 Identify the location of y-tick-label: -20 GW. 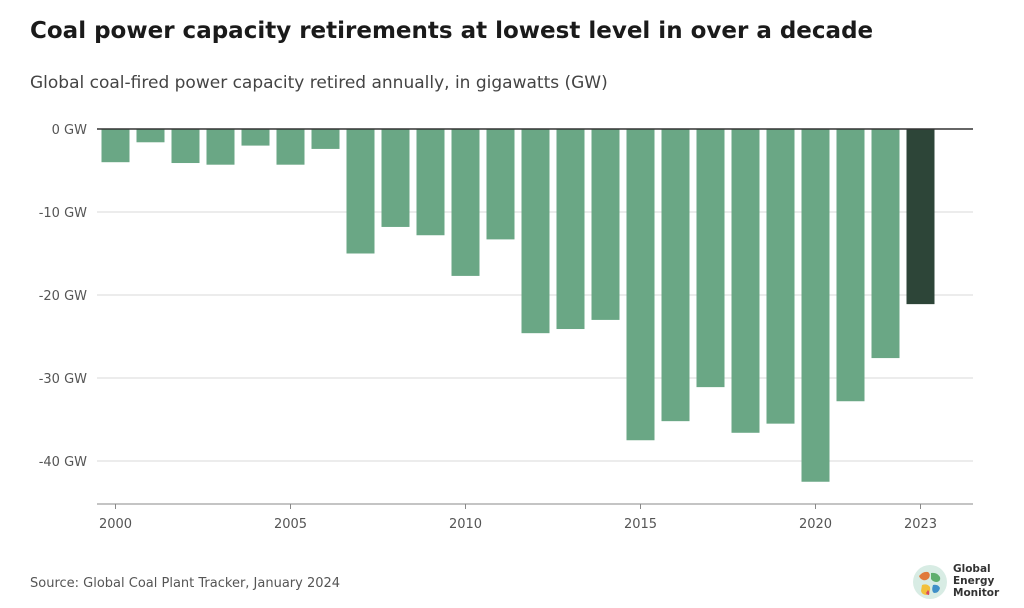
(63, 296).